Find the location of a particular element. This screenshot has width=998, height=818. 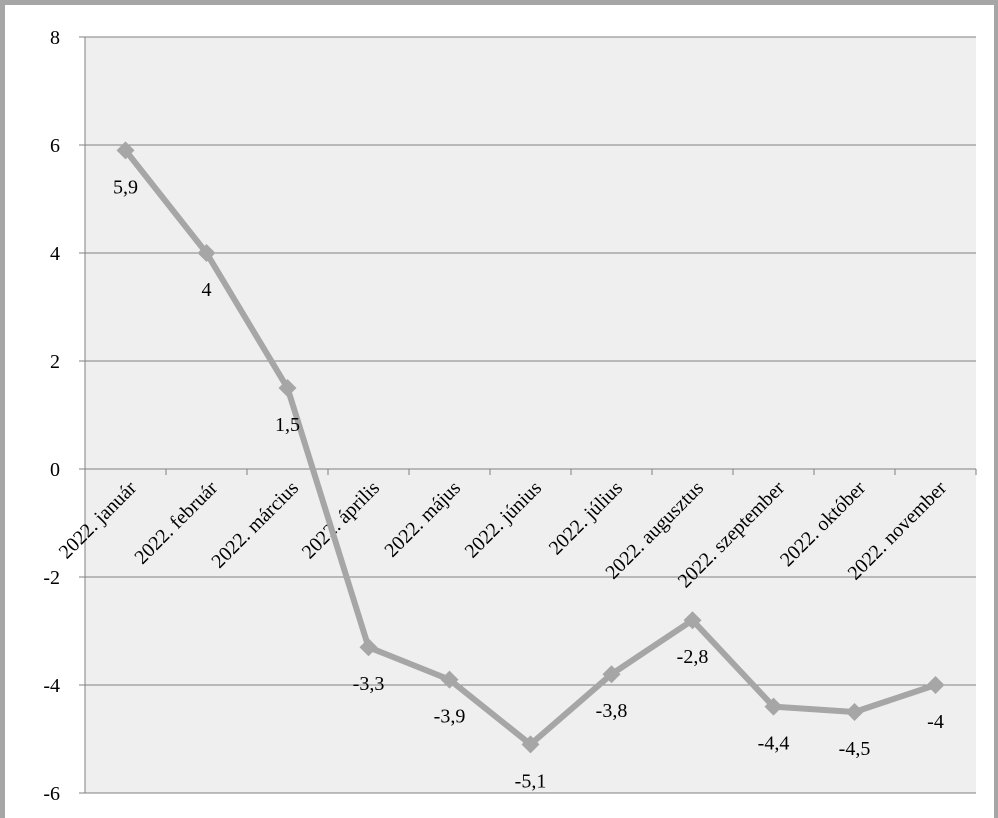

data-label: 1,5 is located at coordinates (287, 425).